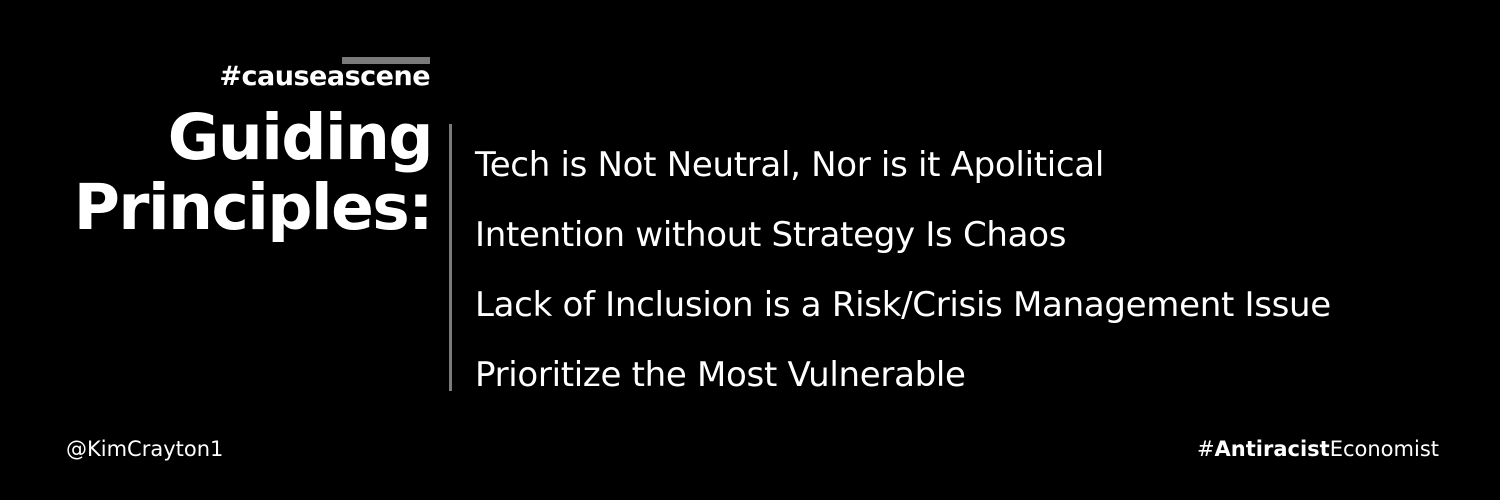 The height and width of the screenshot is (500, 1500). I want to click on principle-item: Intention without Strategy Is Chaos, so click(771, 235).